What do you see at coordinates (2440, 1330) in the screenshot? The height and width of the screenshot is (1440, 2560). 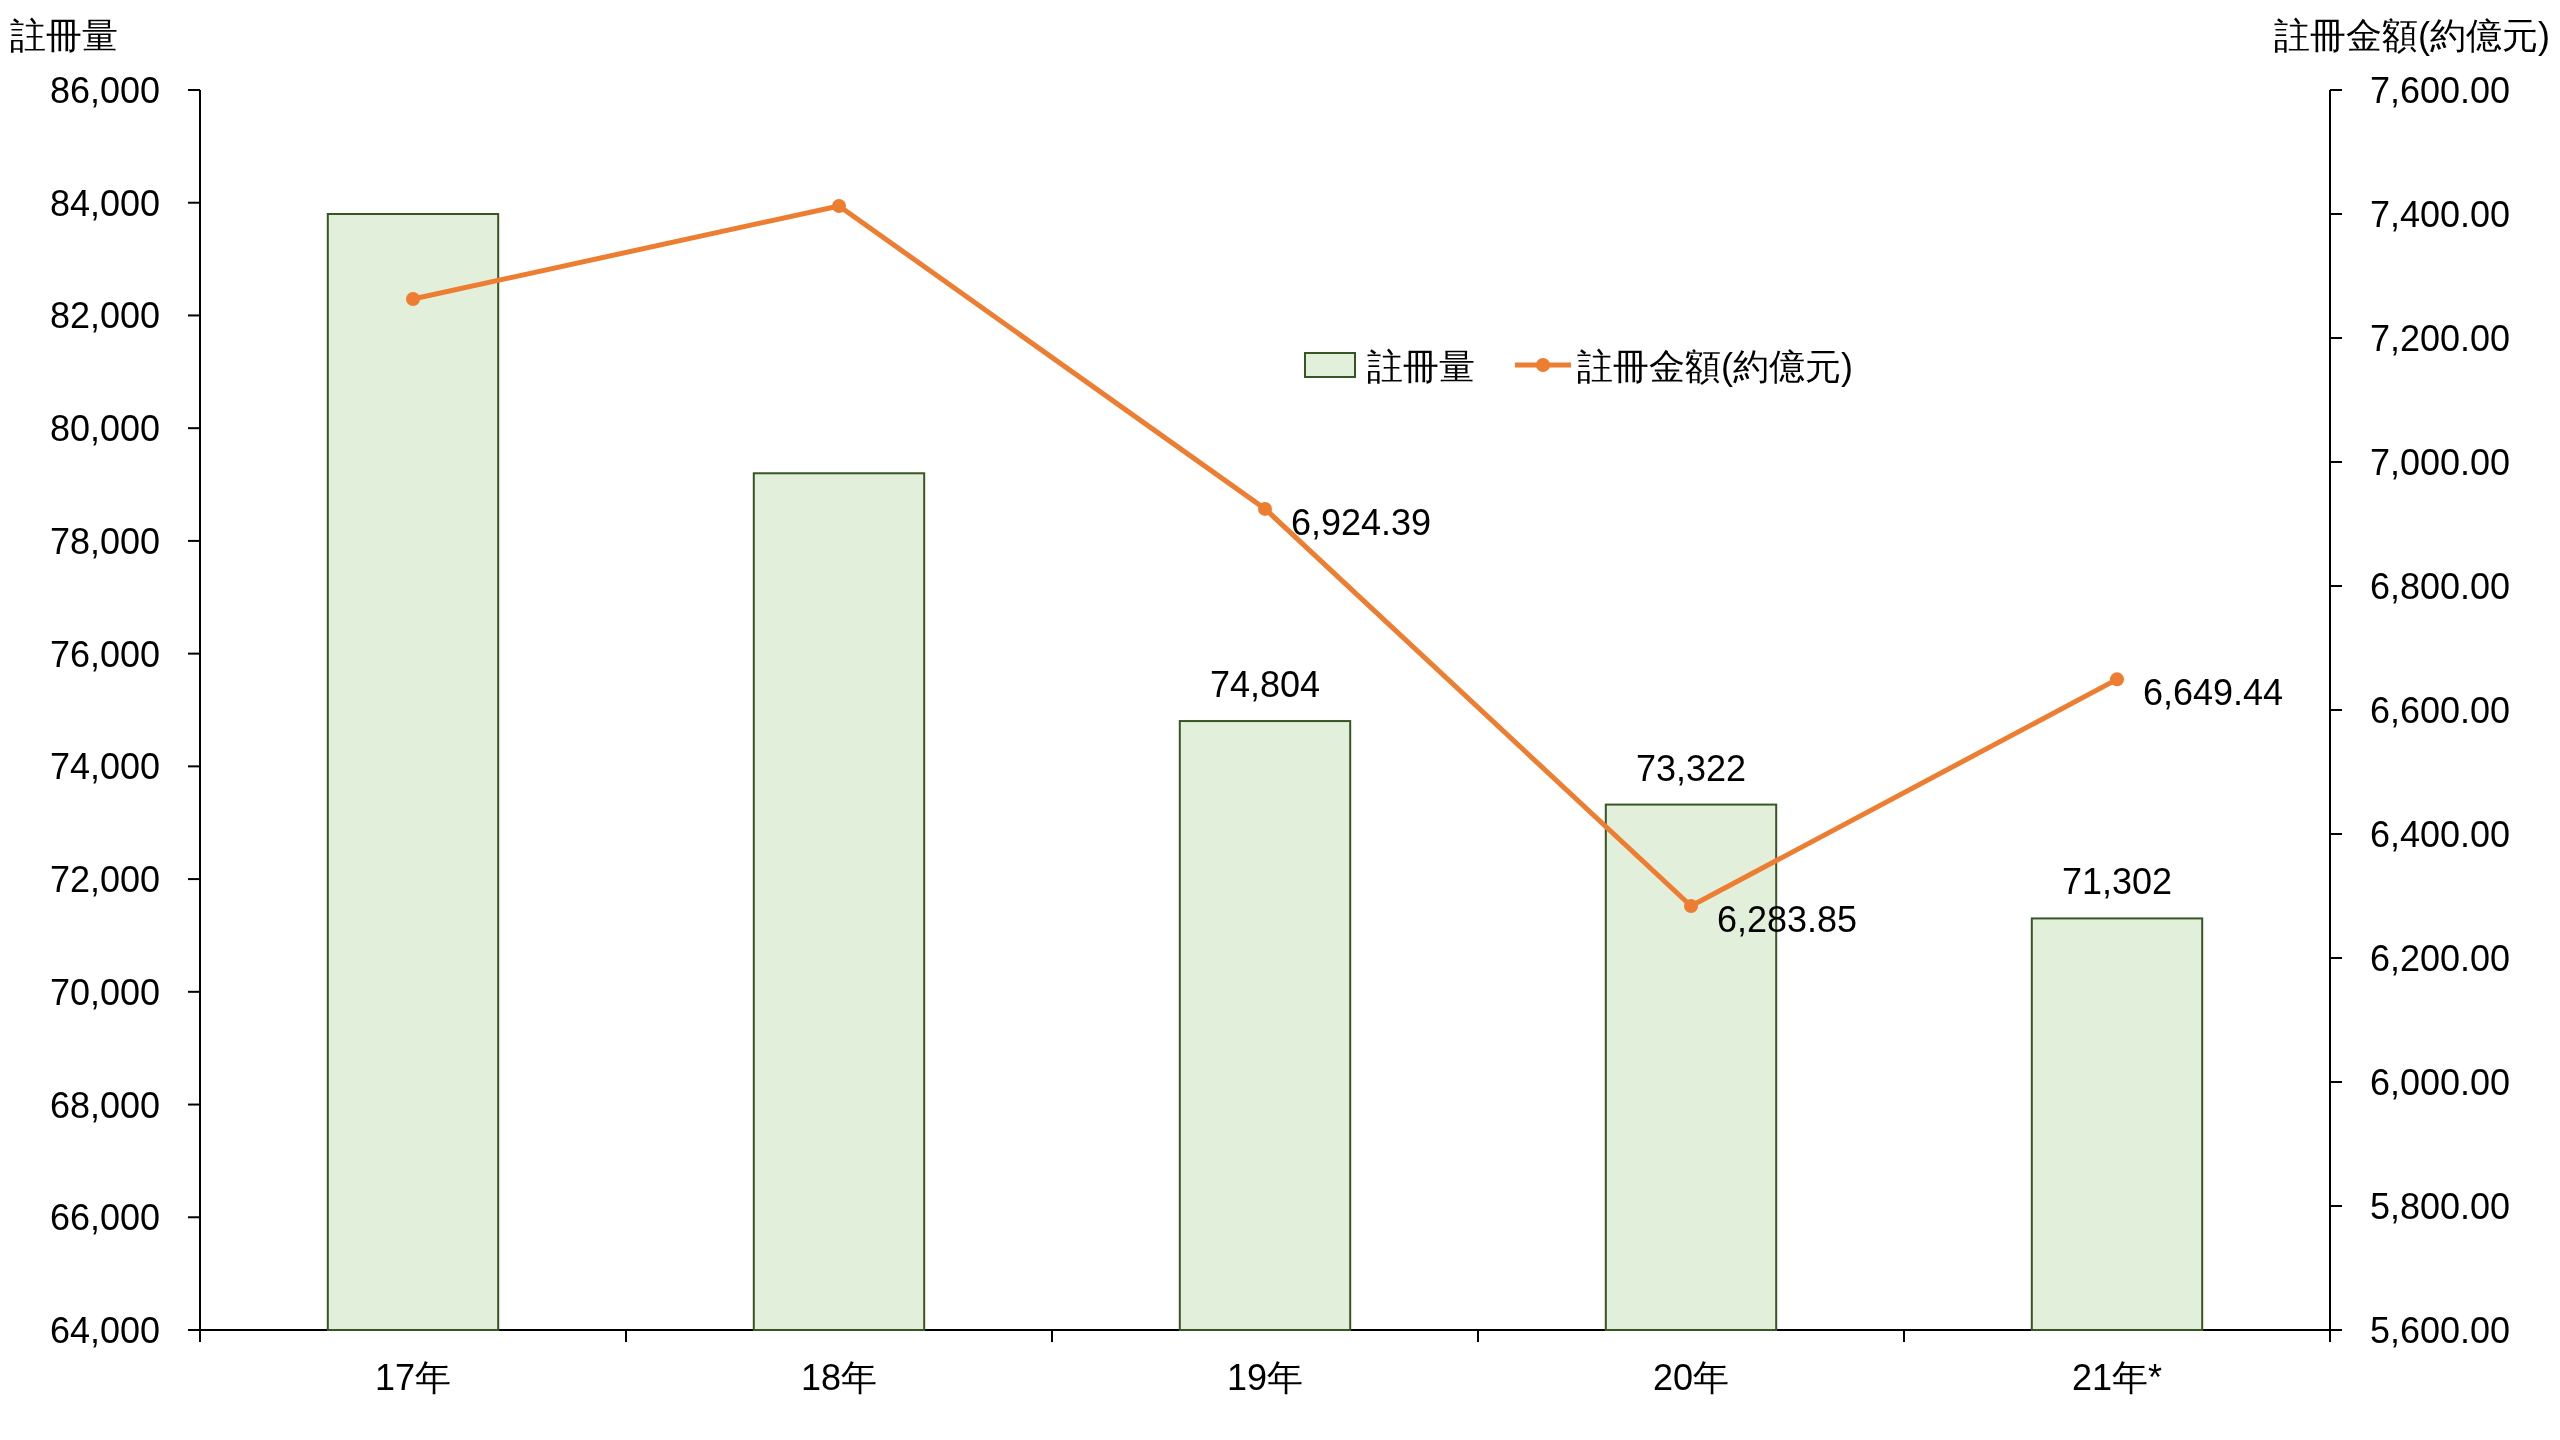 I see `y2-tick-label: 5,600.00` at bounding box center [2440, 1330].